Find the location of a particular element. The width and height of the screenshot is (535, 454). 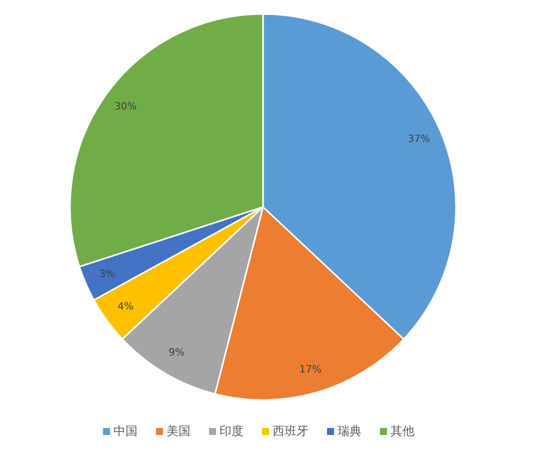

legend-label: 美国 is located at coordinates (178, 431).